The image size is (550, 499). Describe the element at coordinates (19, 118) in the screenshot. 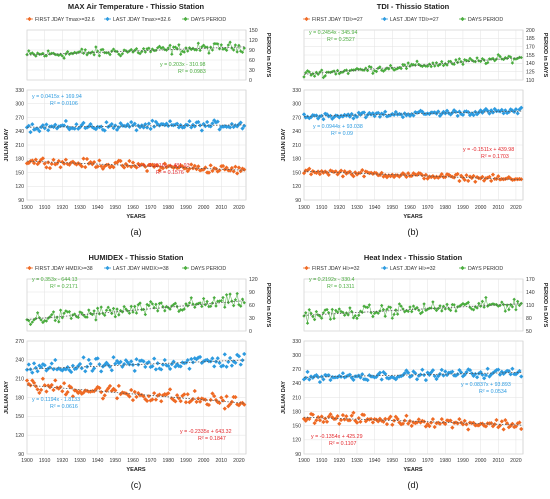

I see `jday-tick-label: 270` at that location.